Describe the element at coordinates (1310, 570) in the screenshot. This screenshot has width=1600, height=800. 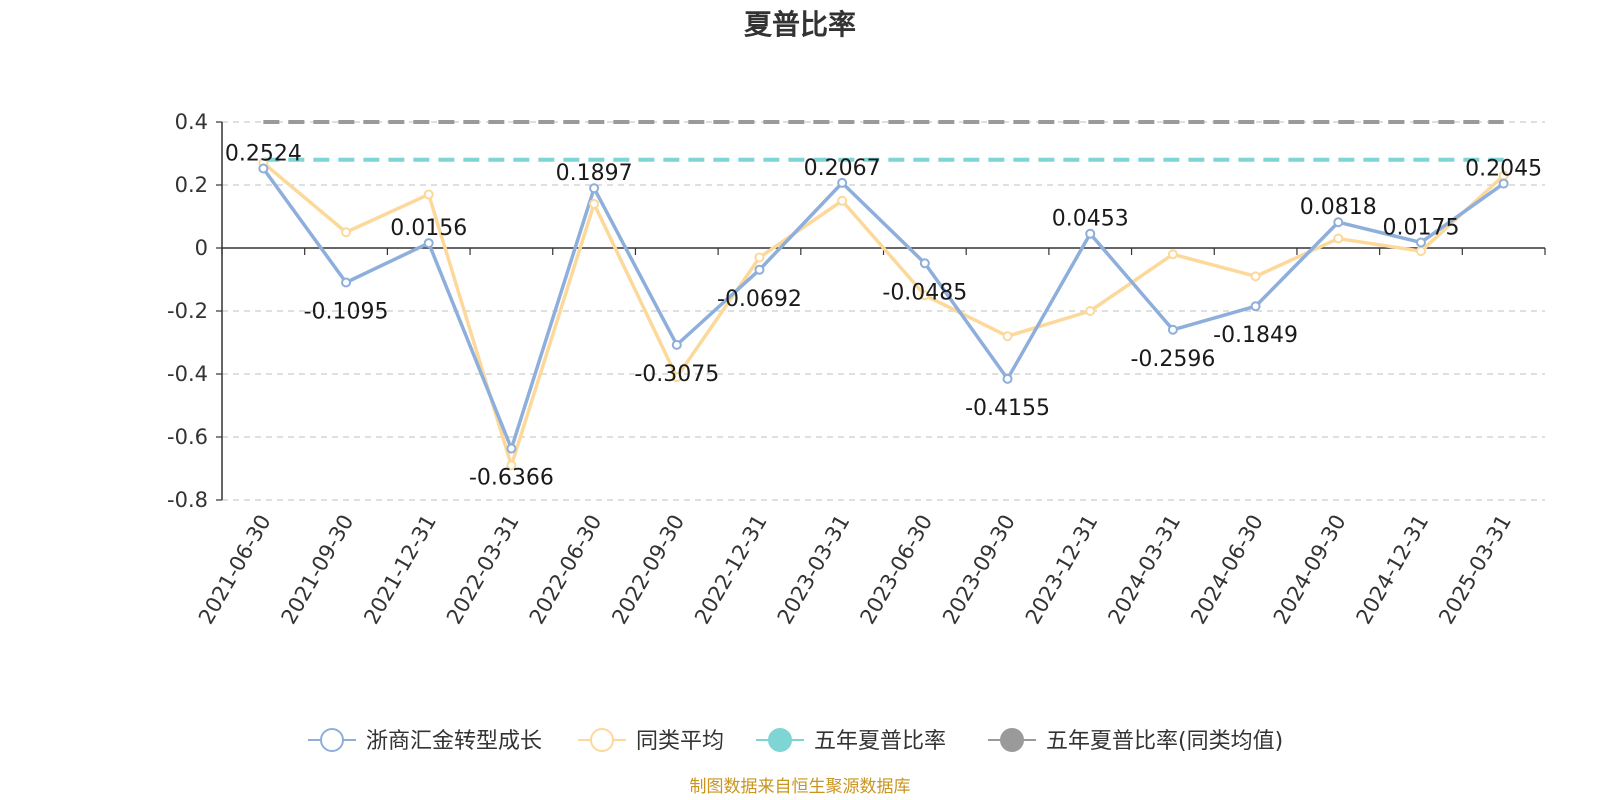
I see `x-tick-label: 2024-09-30` at that location.